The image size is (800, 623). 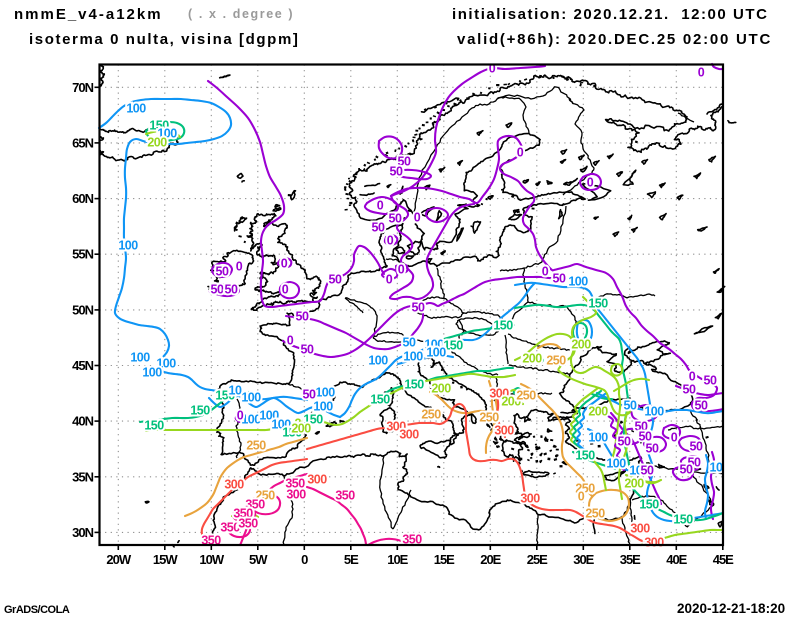 What do you see at coordinates (82, 365) in the screenshot?
I see `svg-text: 45N` at bounding box center [82, 365].